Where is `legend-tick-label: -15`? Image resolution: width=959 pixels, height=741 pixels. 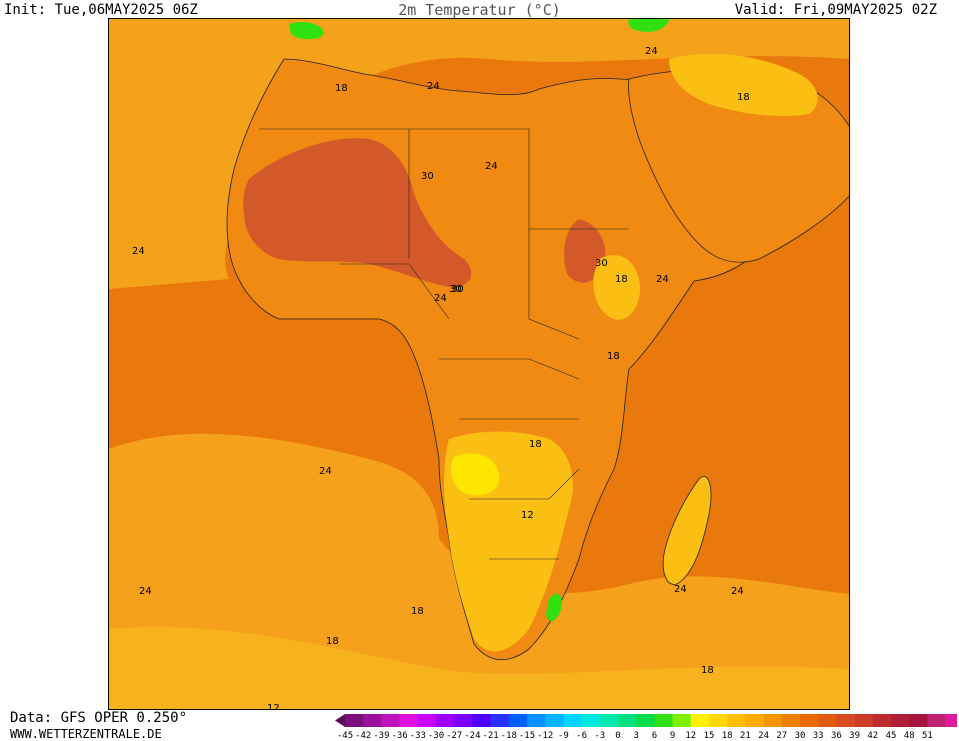 legend-tick-label: -15 is located at coordinates (527, 735).